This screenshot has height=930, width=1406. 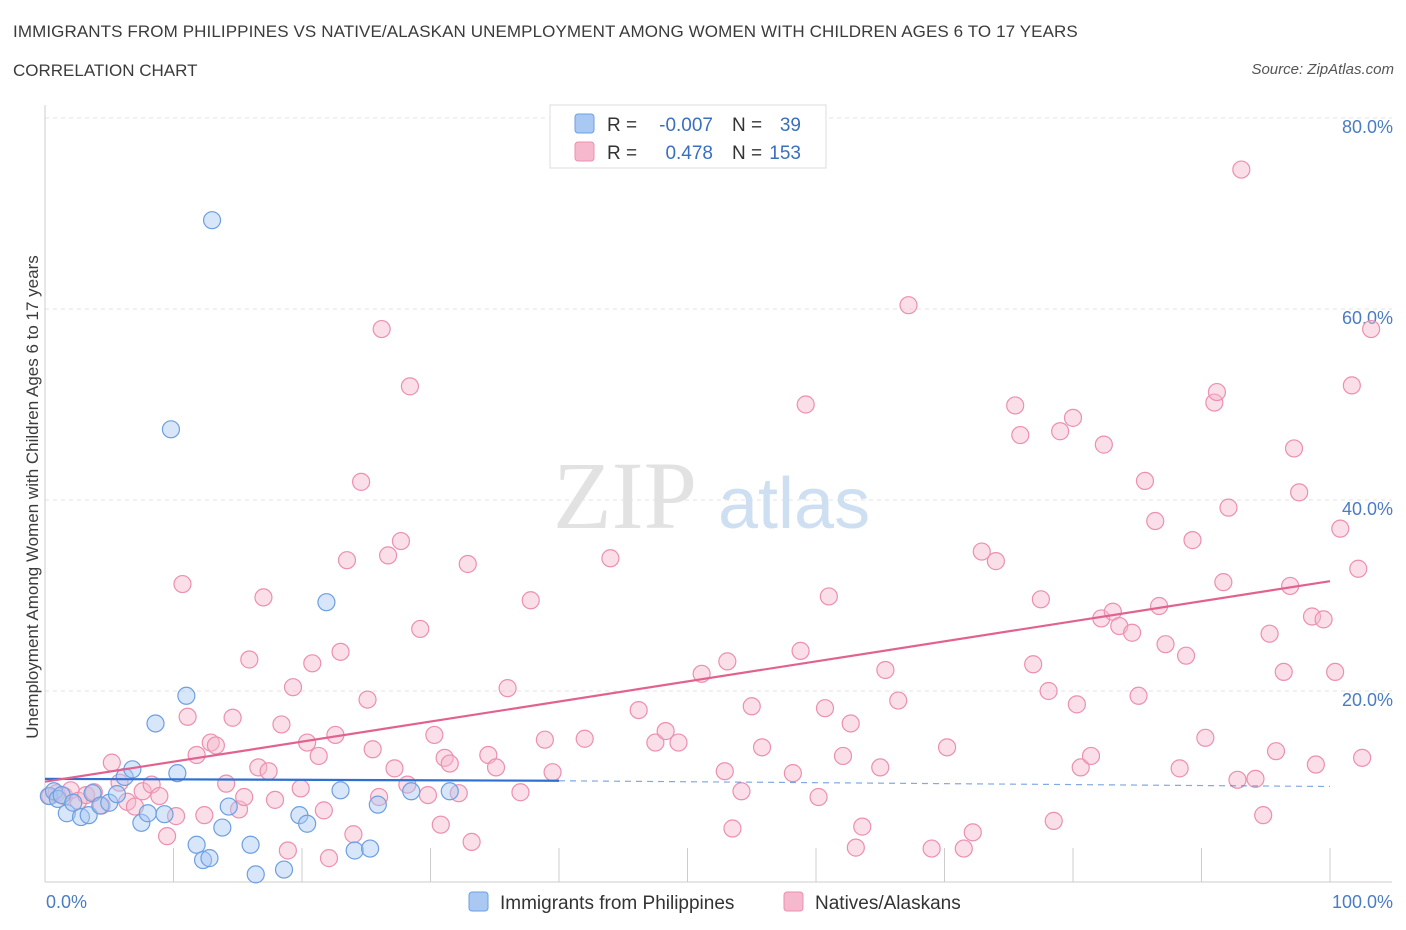 I want to click on watermark-zip: ZIP, so click(x=625, y=495).